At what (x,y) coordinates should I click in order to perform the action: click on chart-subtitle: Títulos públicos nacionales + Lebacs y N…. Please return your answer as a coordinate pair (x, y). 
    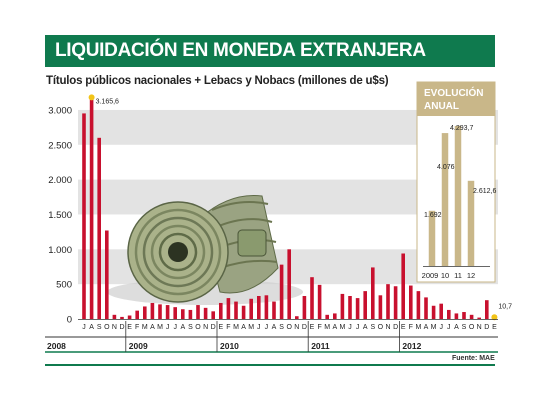
    Looking at the image, I should click on (217, 81).